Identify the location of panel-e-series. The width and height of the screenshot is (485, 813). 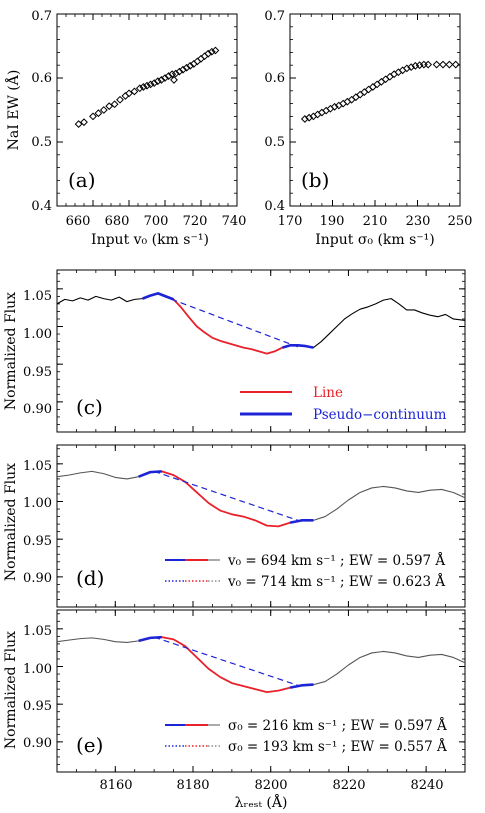
(261, 664).